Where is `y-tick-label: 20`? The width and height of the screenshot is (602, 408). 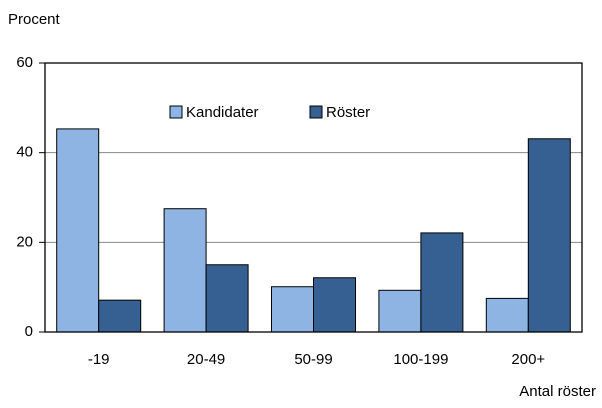
y-tick-label: 20 is located at coordinates (24, 241).